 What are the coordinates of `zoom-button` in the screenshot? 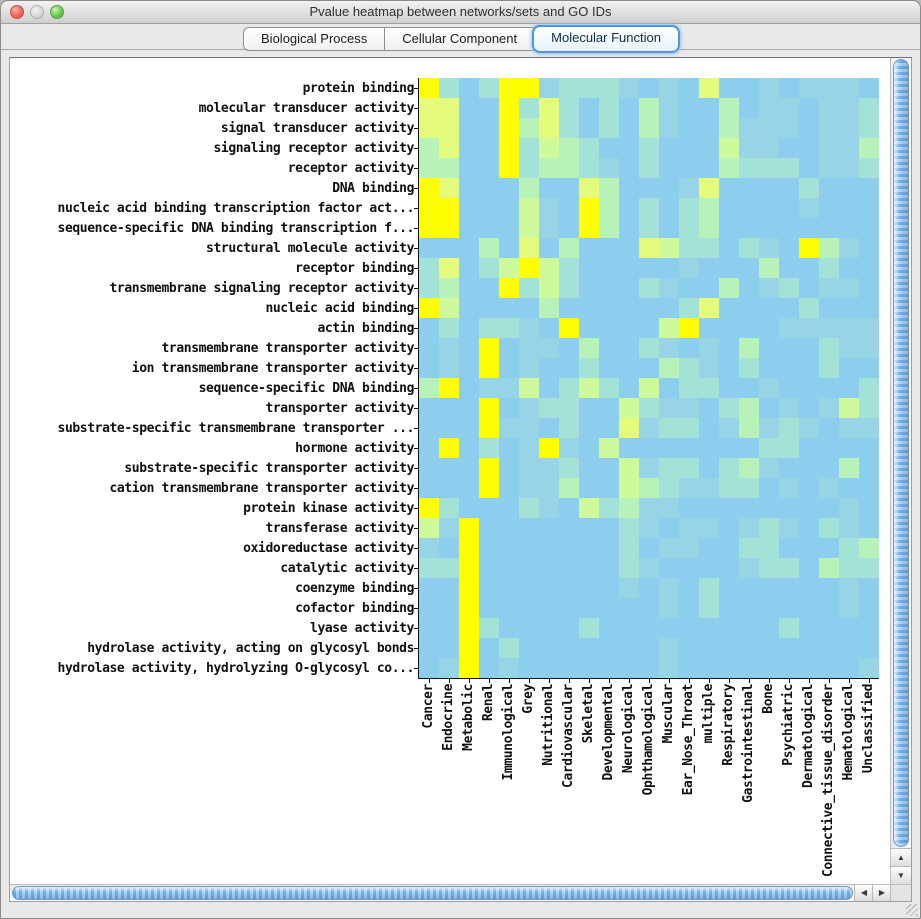 It's located at (57, 12).